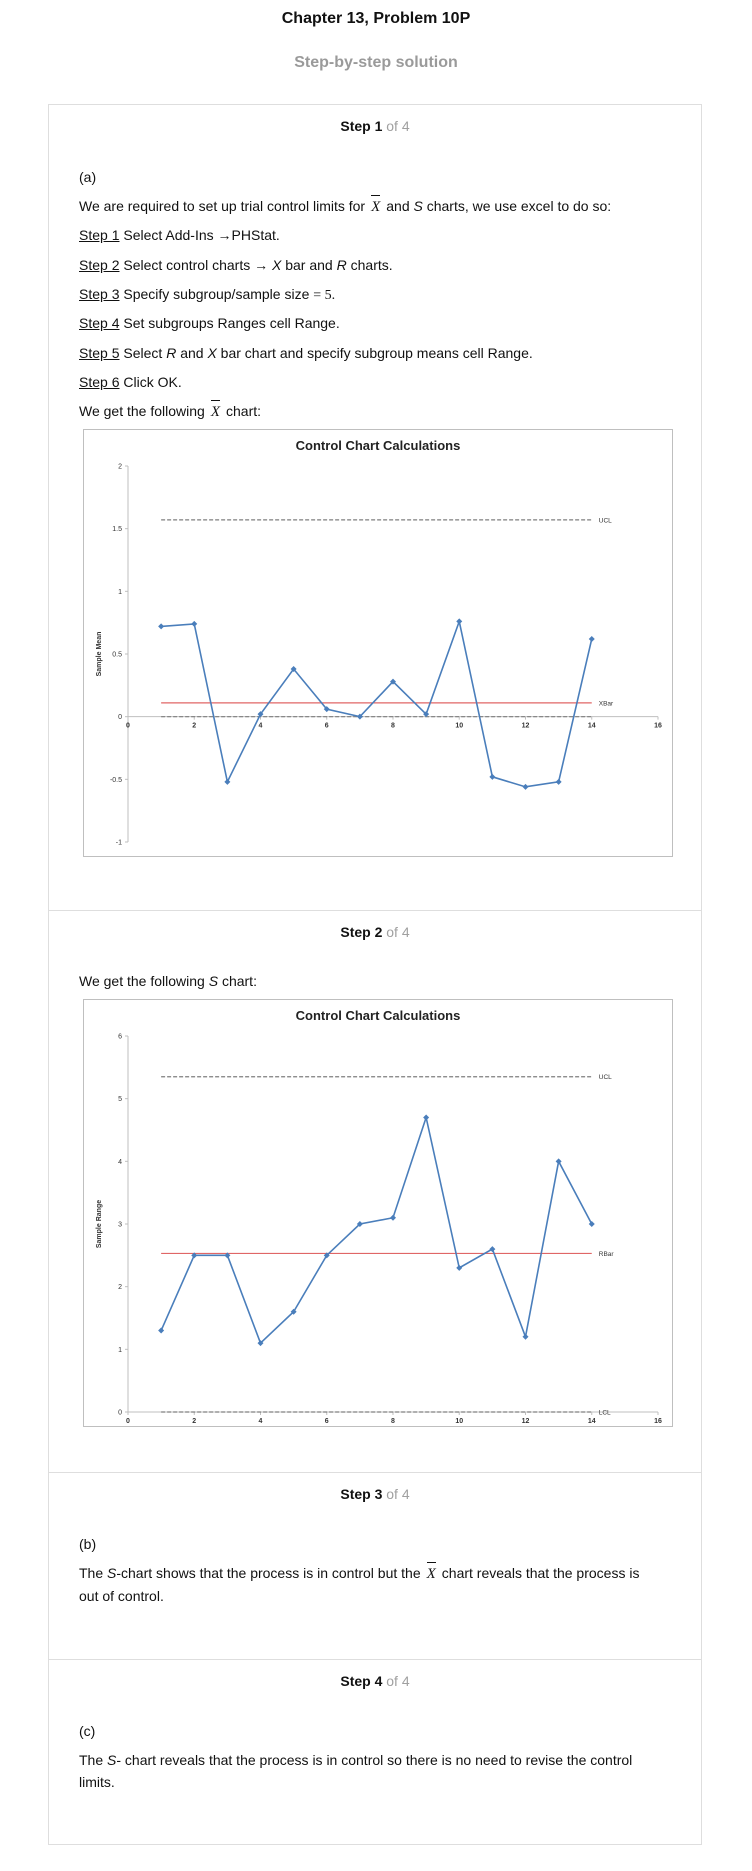 This screenshot has width=752, height=1871. Describe the element at coordinates (398, 1494) in the screenshot. I see `step-3-of: of 4` at that location.